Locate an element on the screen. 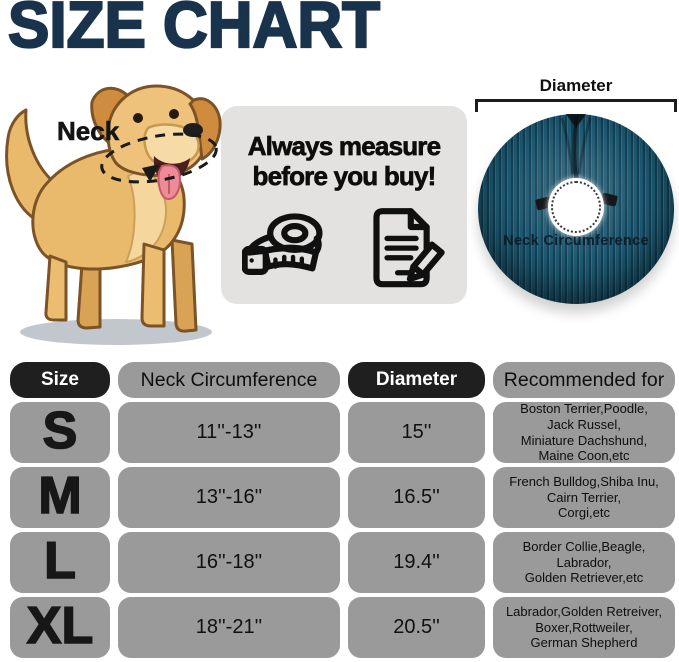 Image resolution: width=679 pixels, height=662 pixels. measuring-tape-icon is located at coordinates (282, 244).